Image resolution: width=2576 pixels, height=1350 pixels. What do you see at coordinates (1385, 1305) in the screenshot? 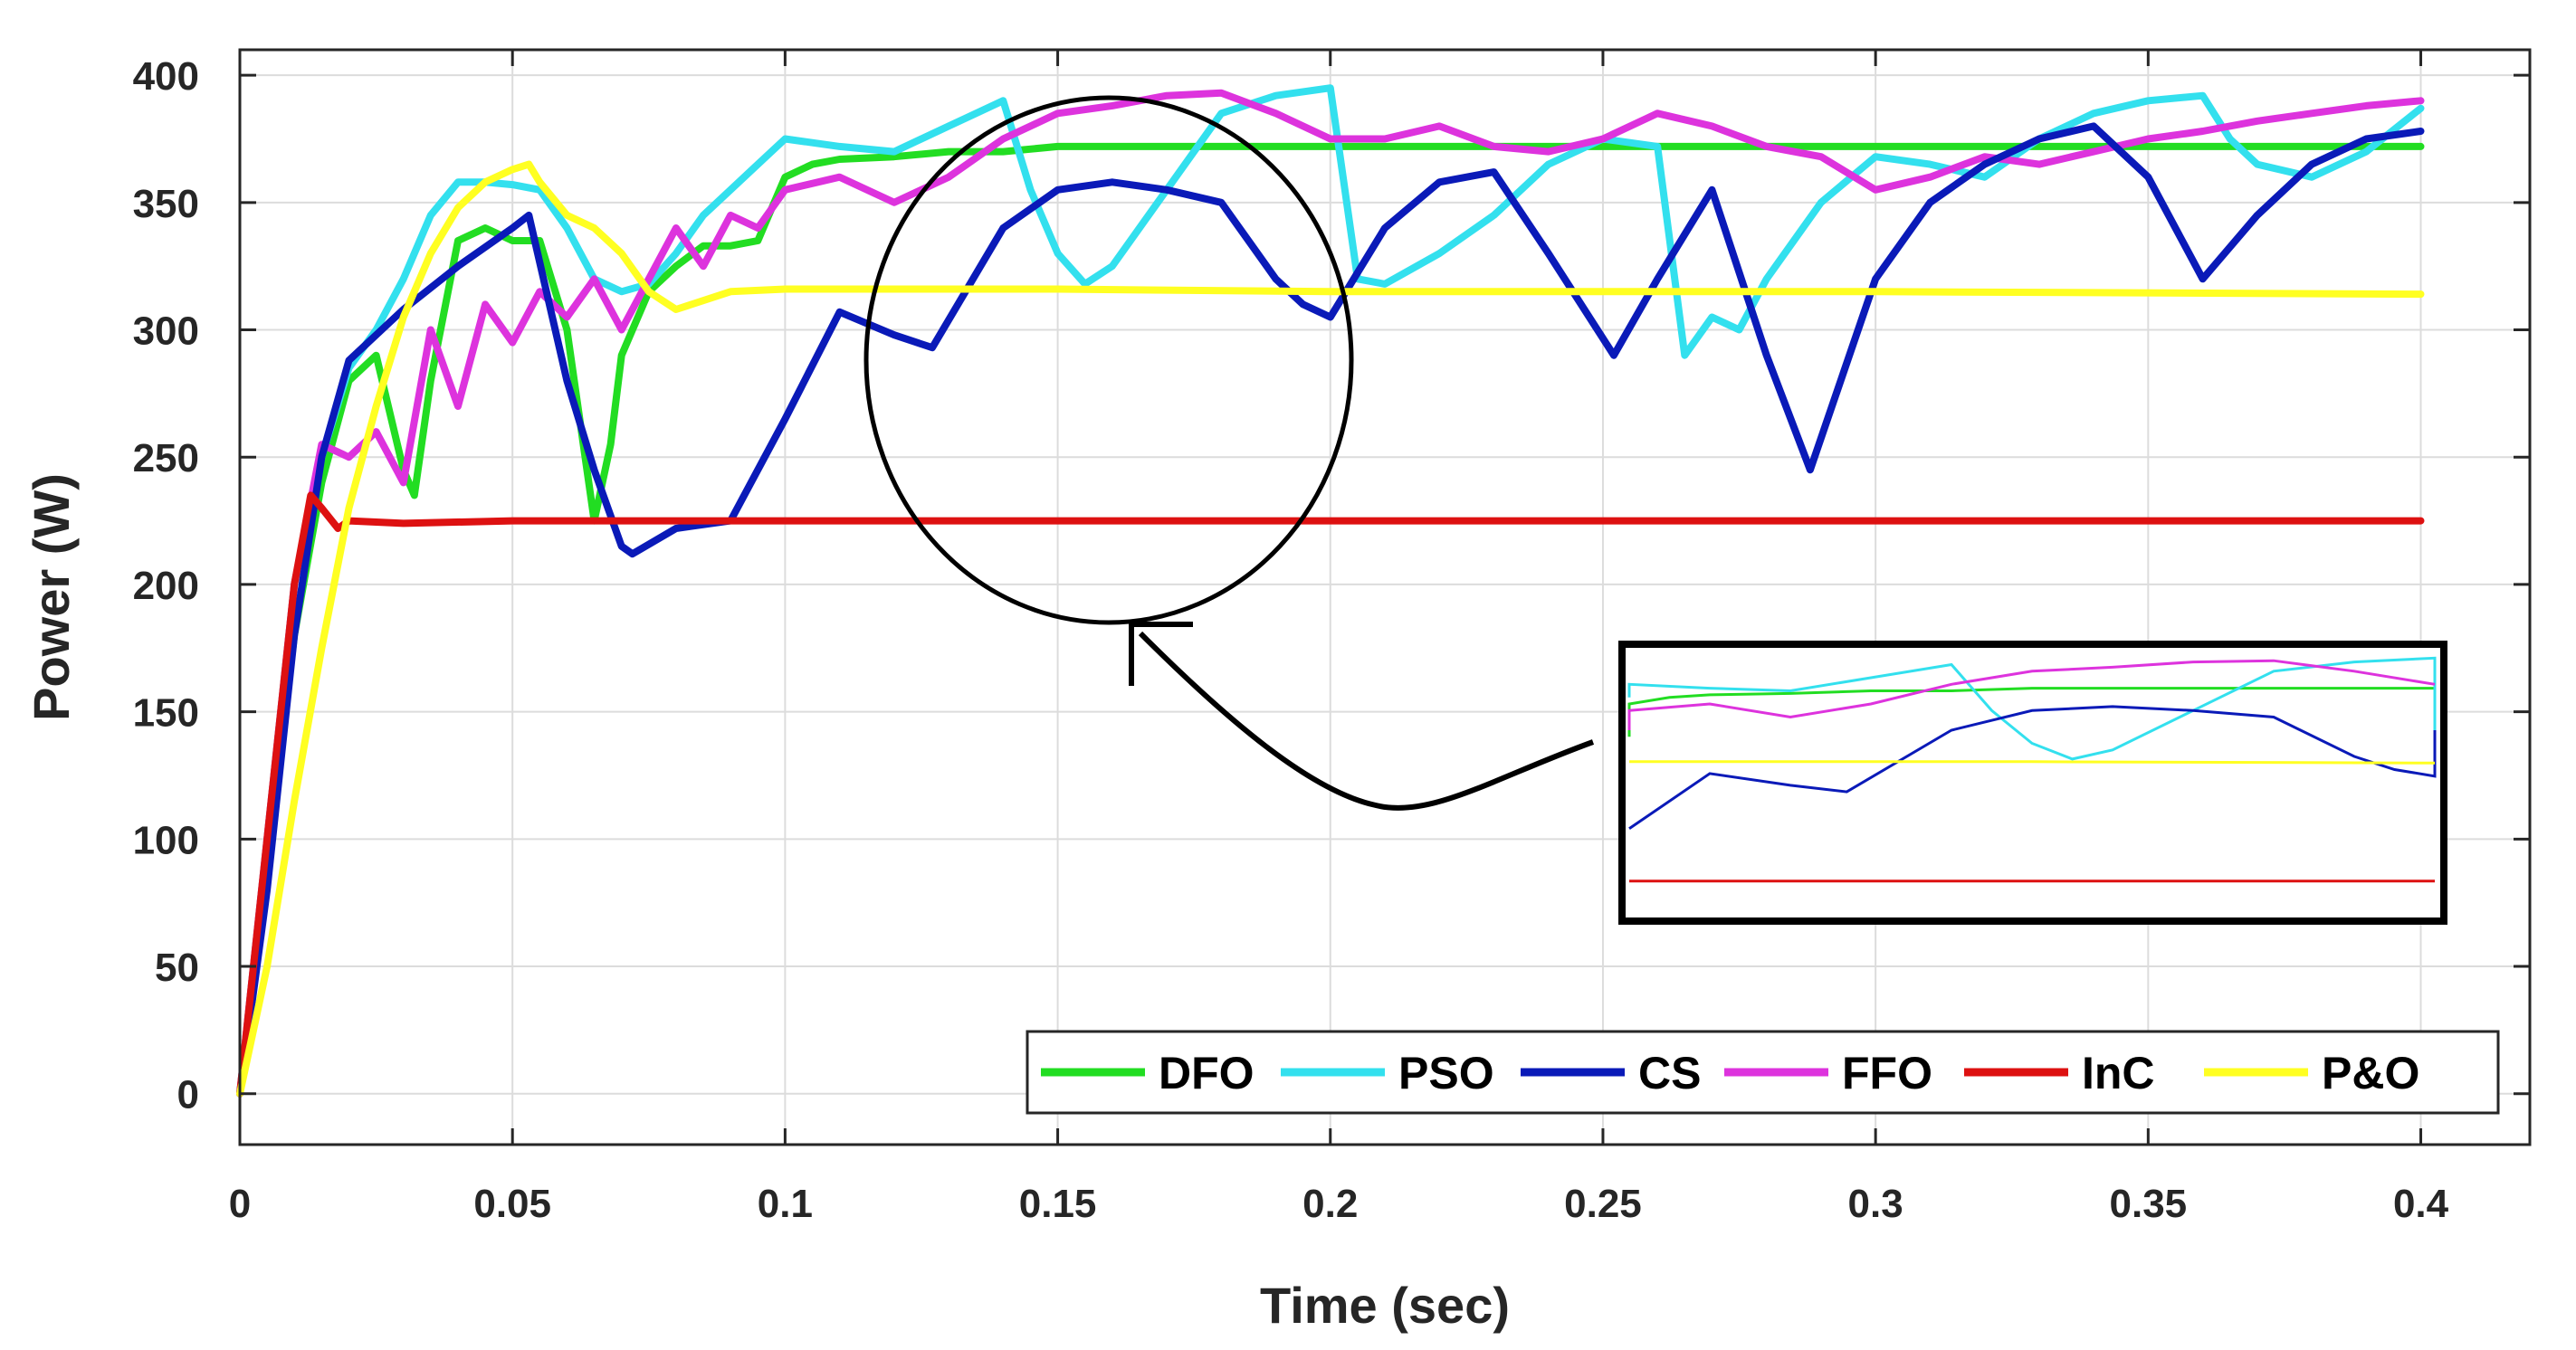
I see `x-axis-label: Time (sec)` at bounding box center [1385, 1305].